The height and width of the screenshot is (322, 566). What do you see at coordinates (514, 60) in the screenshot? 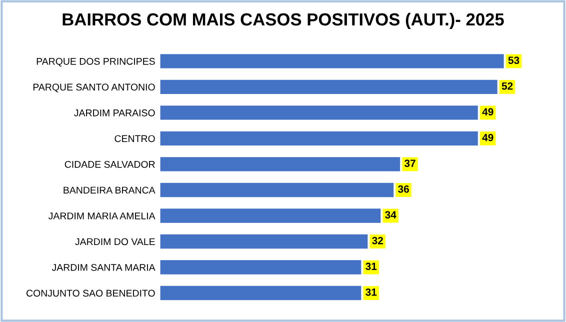
I see `data-label: 53` at bounding box center [514, 60].